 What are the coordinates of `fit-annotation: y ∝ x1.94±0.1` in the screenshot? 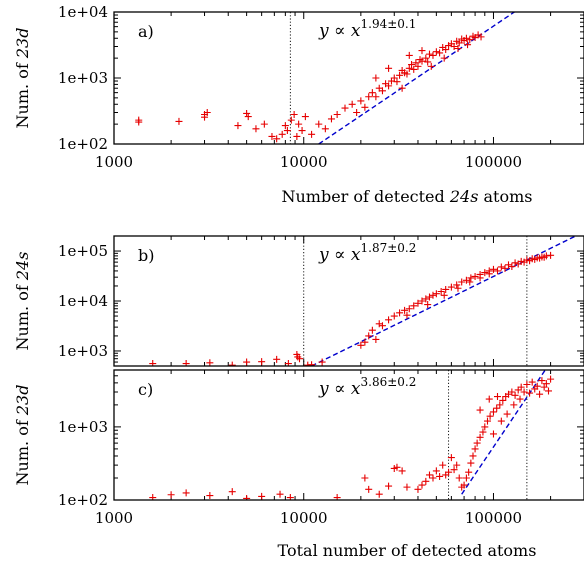 It's located at (367, 29).